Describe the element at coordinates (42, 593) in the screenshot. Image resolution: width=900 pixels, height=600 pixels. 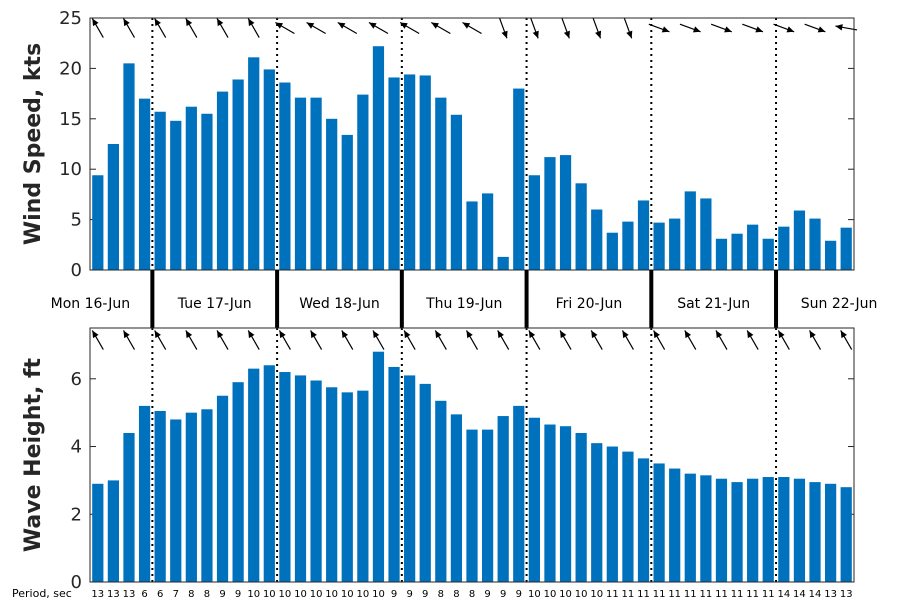
I see `period-label: Period, sec` at that location.